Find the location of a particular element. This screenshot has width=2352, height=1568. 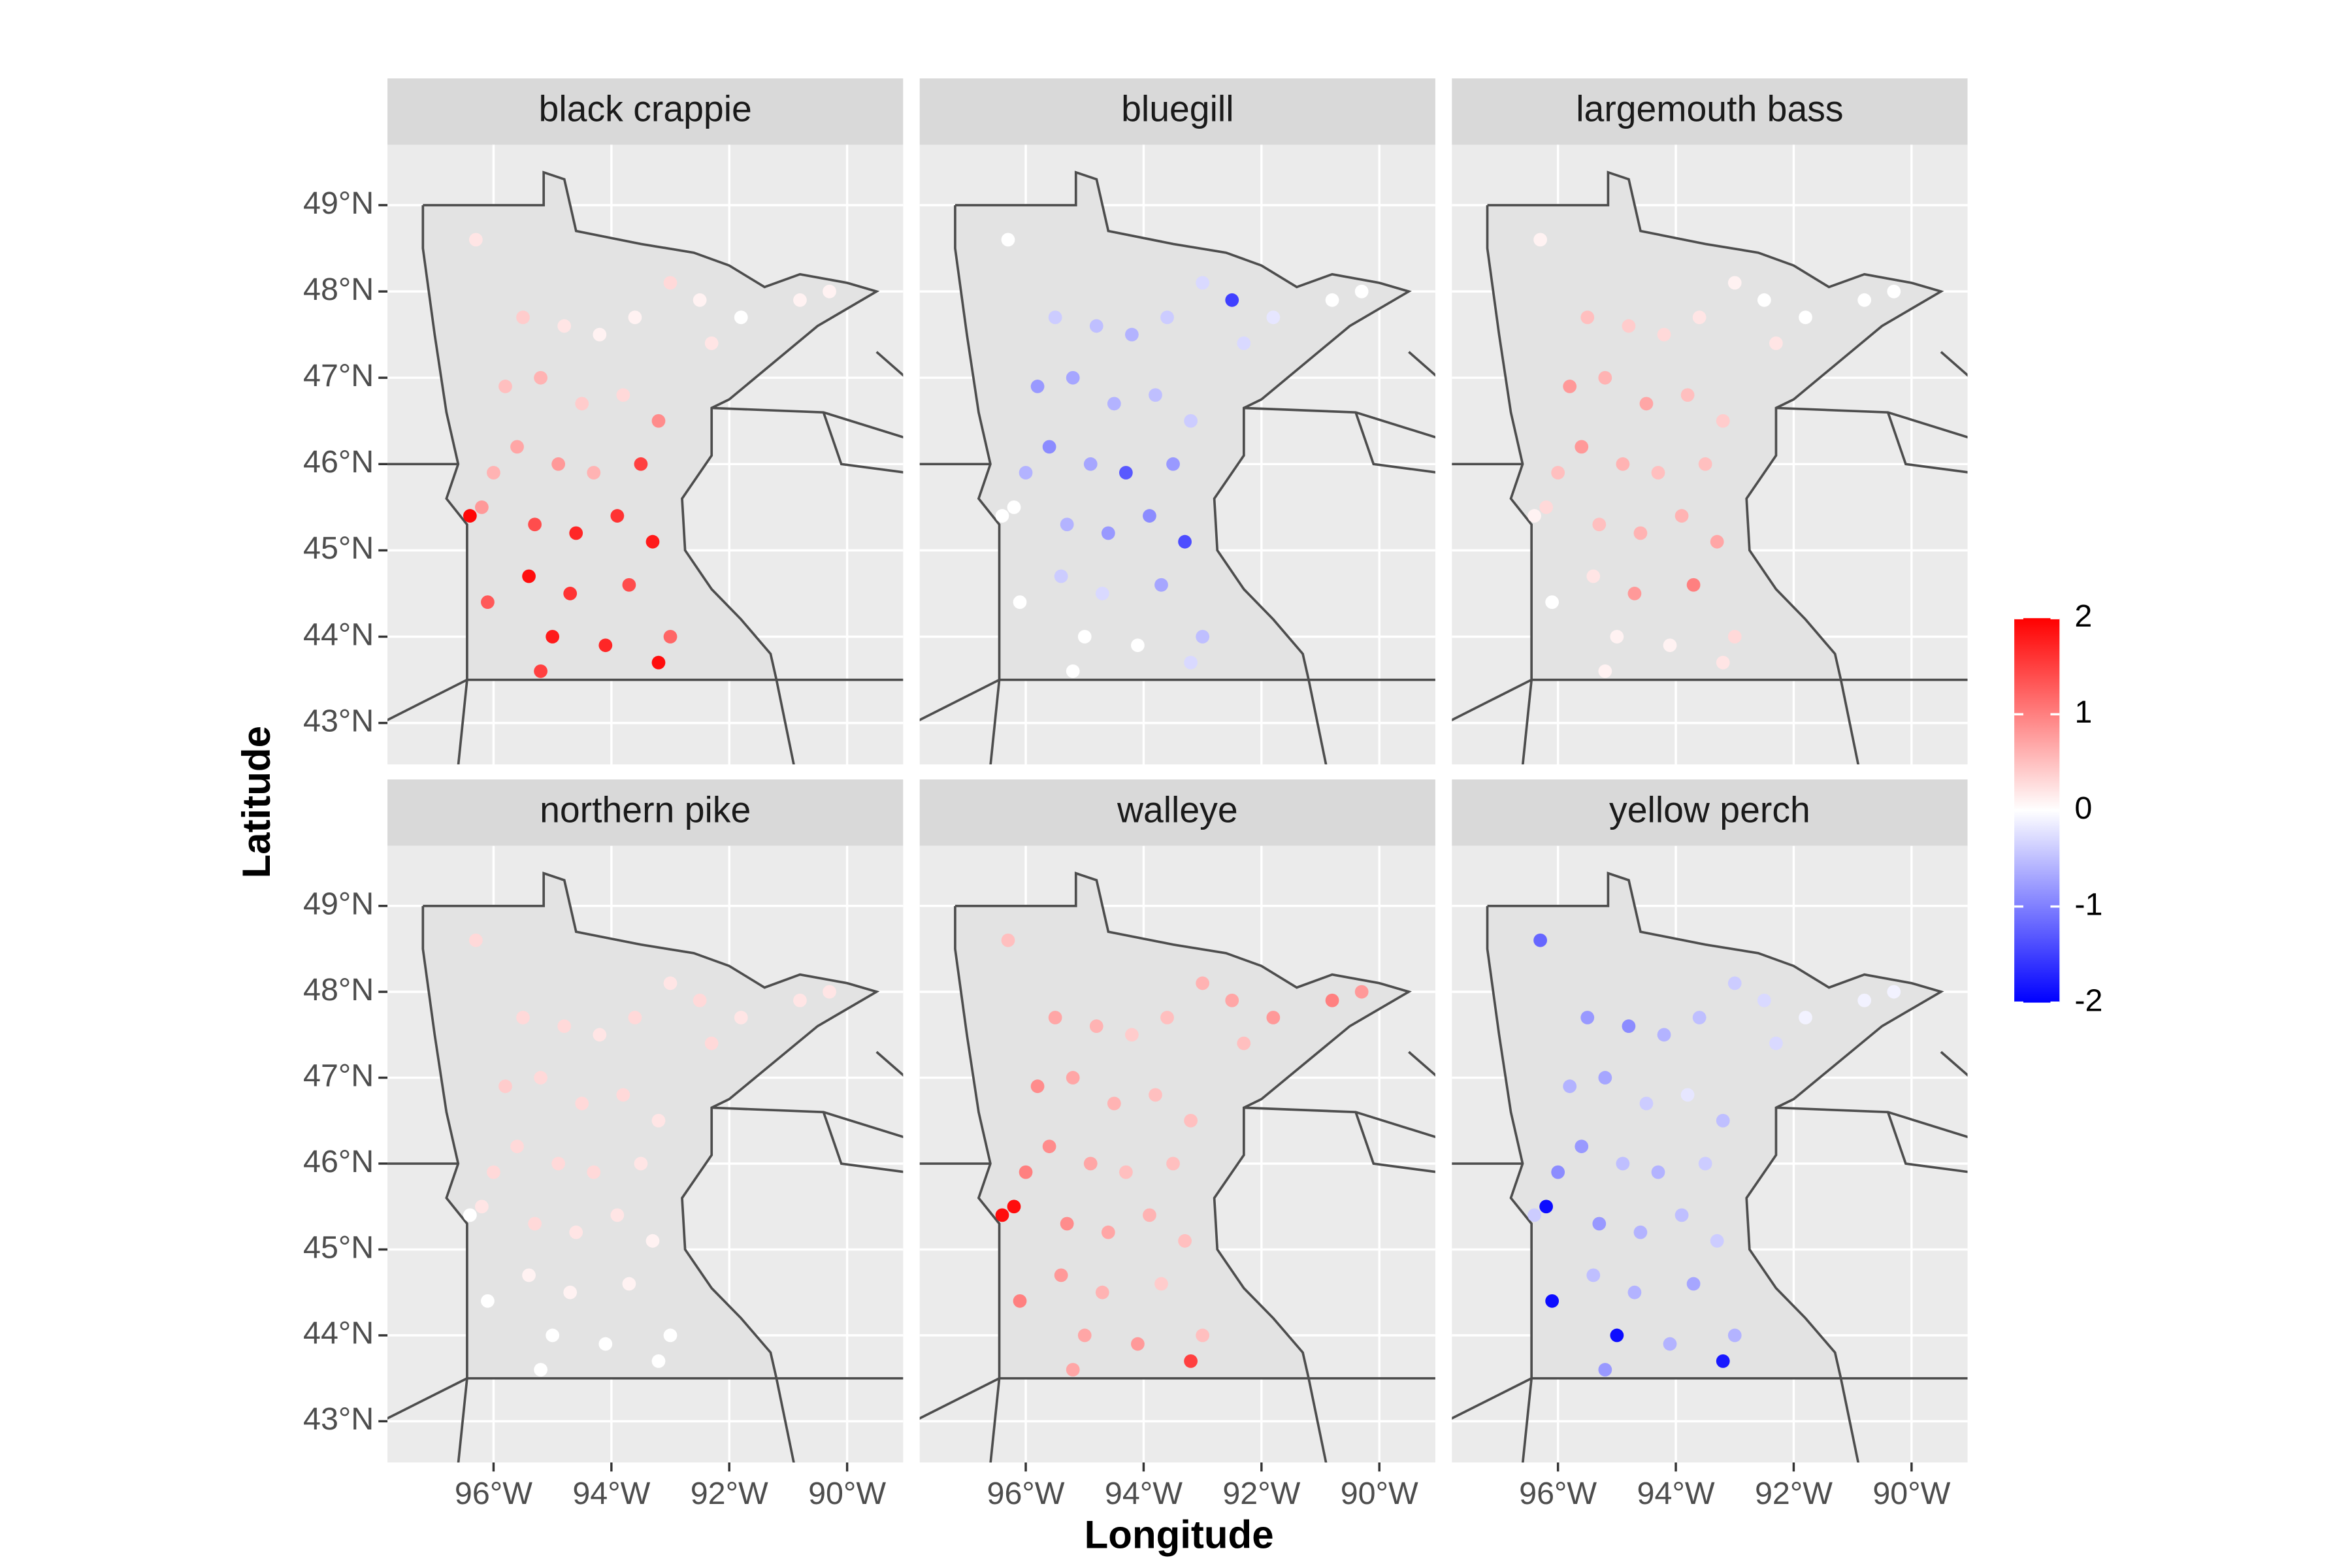

panel-title: largemouth bass is located at coordinates (1709, 108).